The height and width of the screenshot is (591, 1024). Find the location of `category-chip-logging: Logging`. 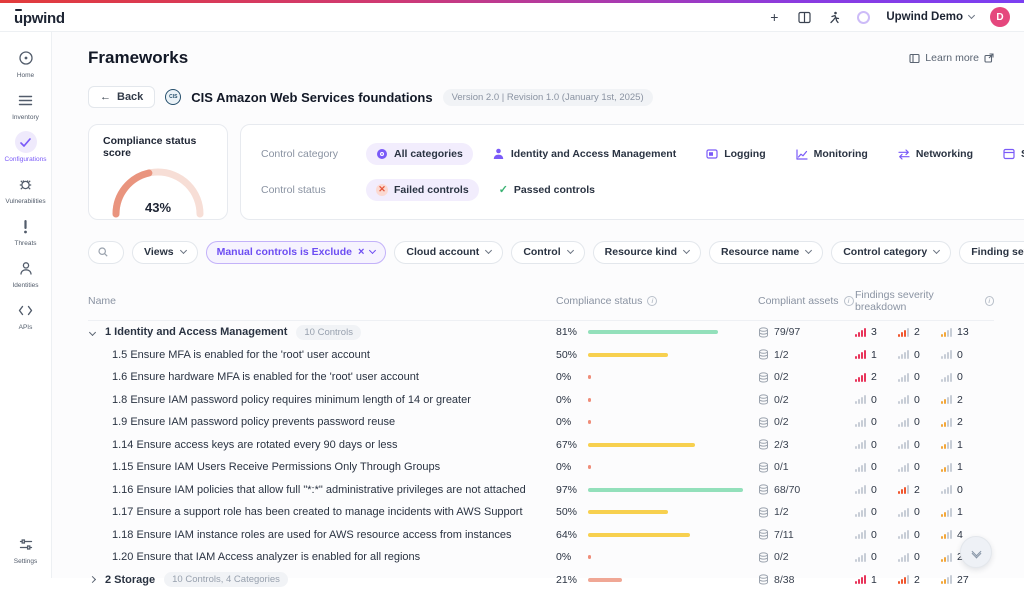

category-chip-logging: Logging is located at coordinates (735, 154).